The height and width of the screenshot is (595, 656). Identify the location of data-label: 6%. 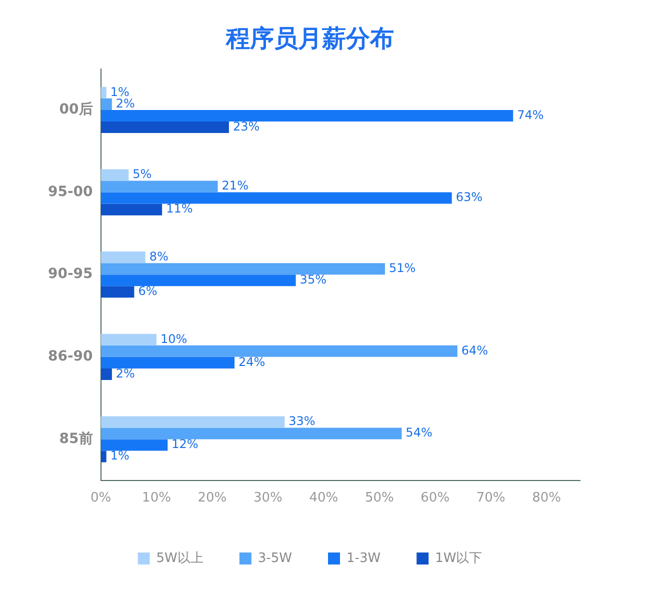
(148, 291).